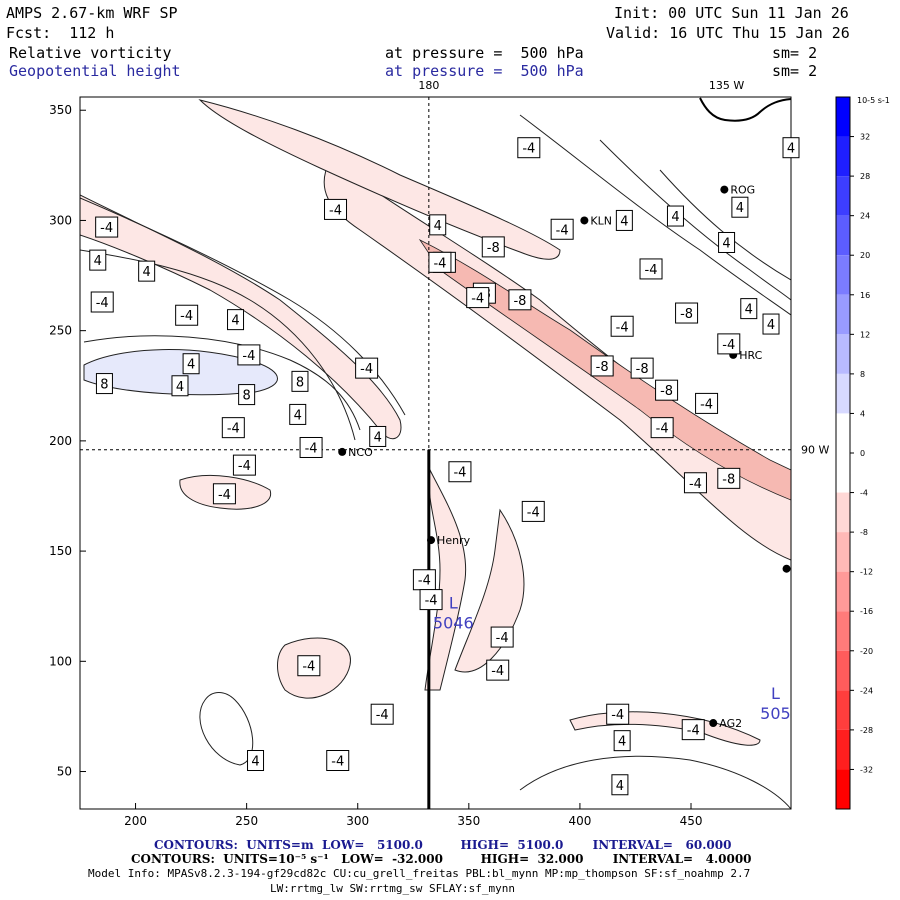  I want to click on field2-name: Geopotential height, so click(95, 71).